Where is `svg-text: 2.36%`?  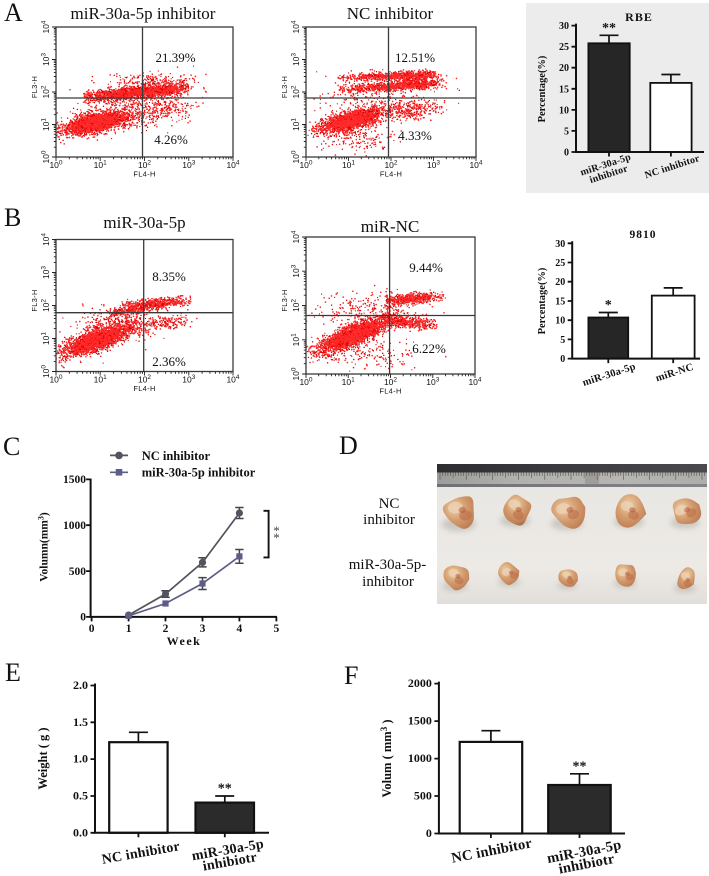 svg-text: 2.36% is located at coordinates (169, 361).